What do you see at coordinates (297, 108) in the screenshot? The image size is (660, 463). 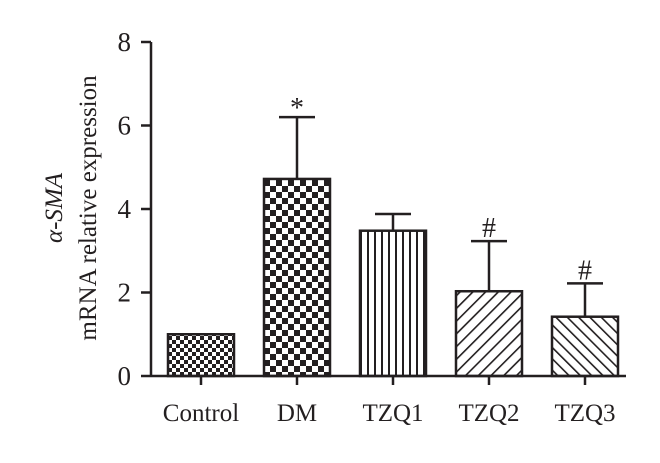 I see `significance-asterisk: *` at bounding box center [297, 108].